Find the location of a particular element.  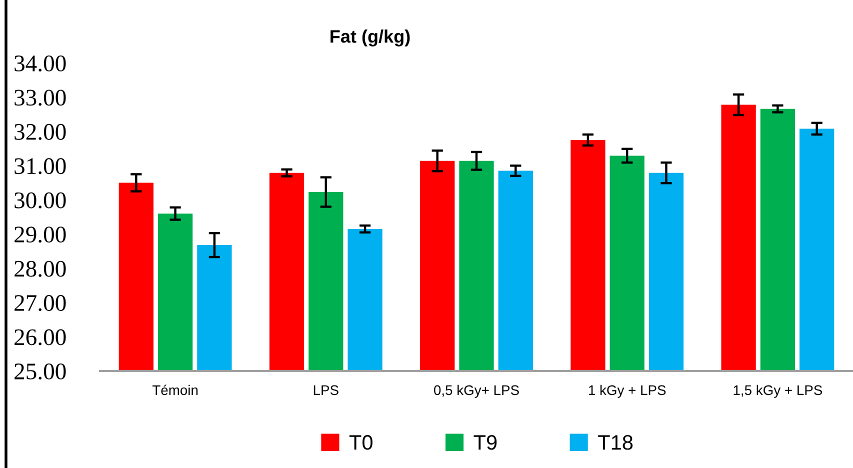

x-tick-label: 1,5 kGy + LPS is located at coordinates (778, 391).